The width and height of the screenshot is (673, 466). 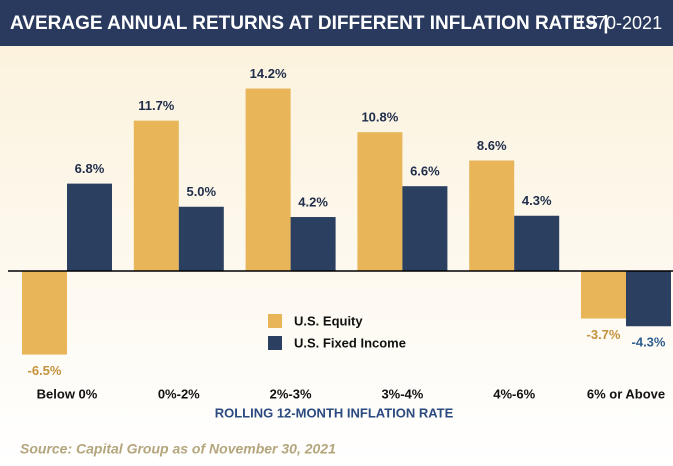 What do you see at coordinates (619, 23) in the screenshot?
I see `chart-subtitle: 1970-2021` at bounding box center [619, 23].